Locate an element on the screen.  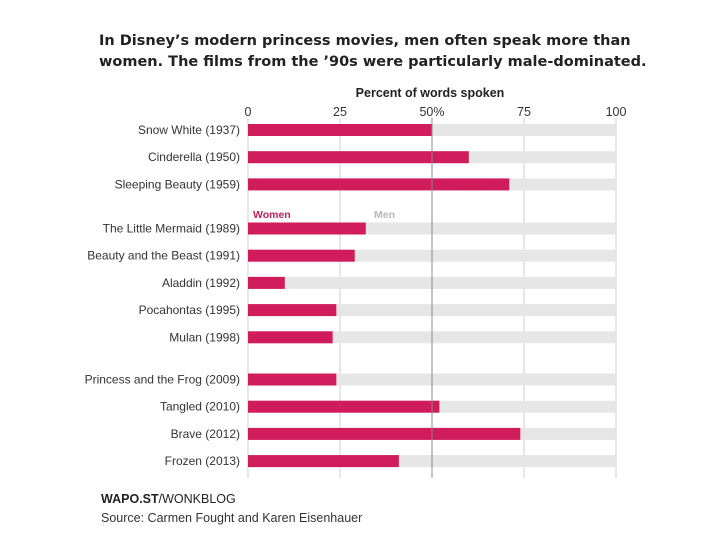
category-label: Brave (2012) is located at coordinates (205, 434).